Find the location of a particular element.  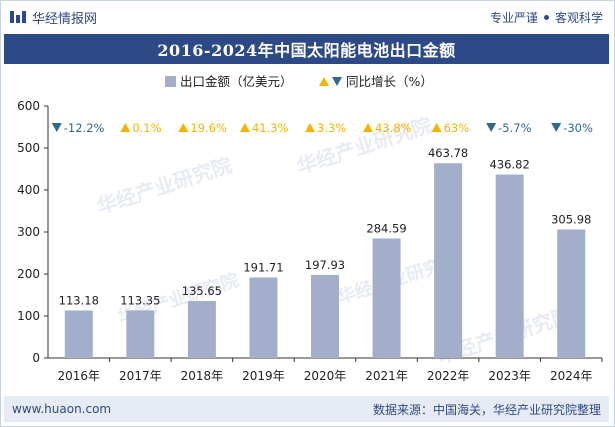

y-tick-label: 300 is located at coordinates (28, 232).